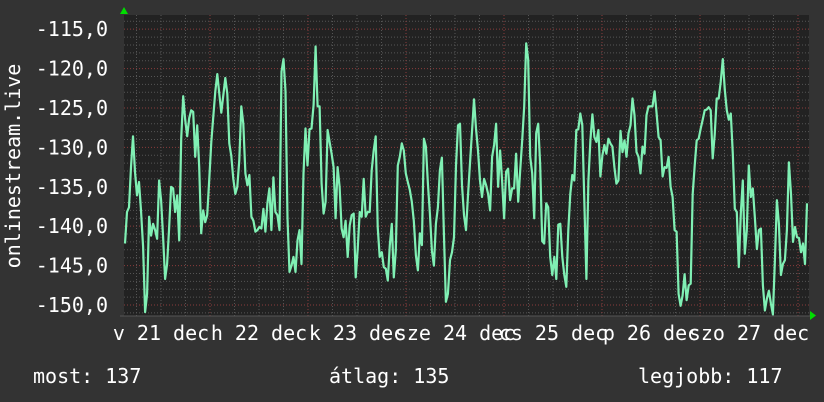 The image size is (824, 402). I want to click on x-tick-label: k 23 dec, so click(357, 333).